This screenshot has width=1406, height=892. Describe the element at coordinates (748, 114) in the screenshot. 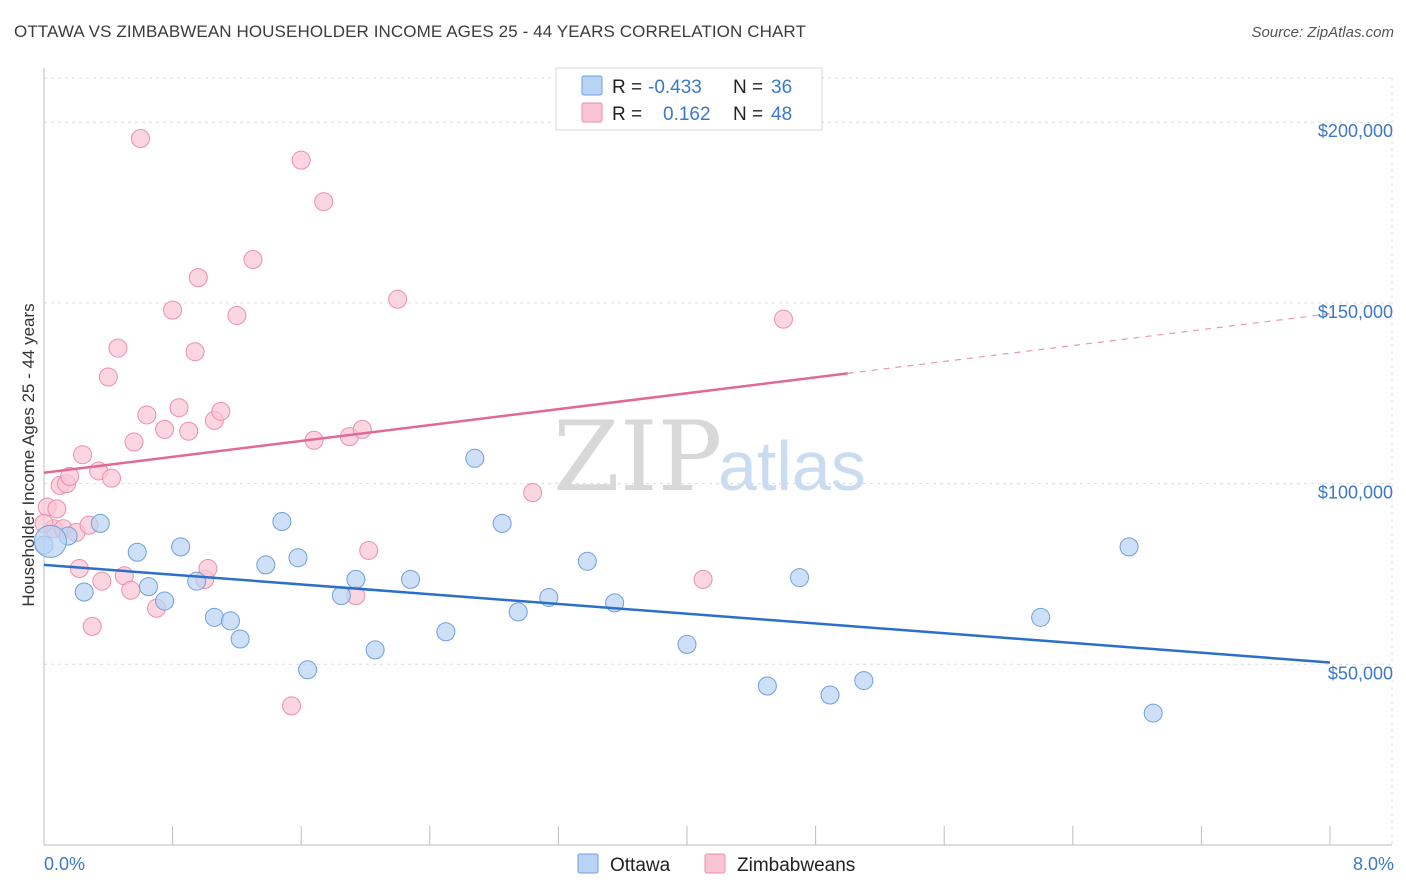

I see `legend-n-label-zimbabweans: N =` at that location.